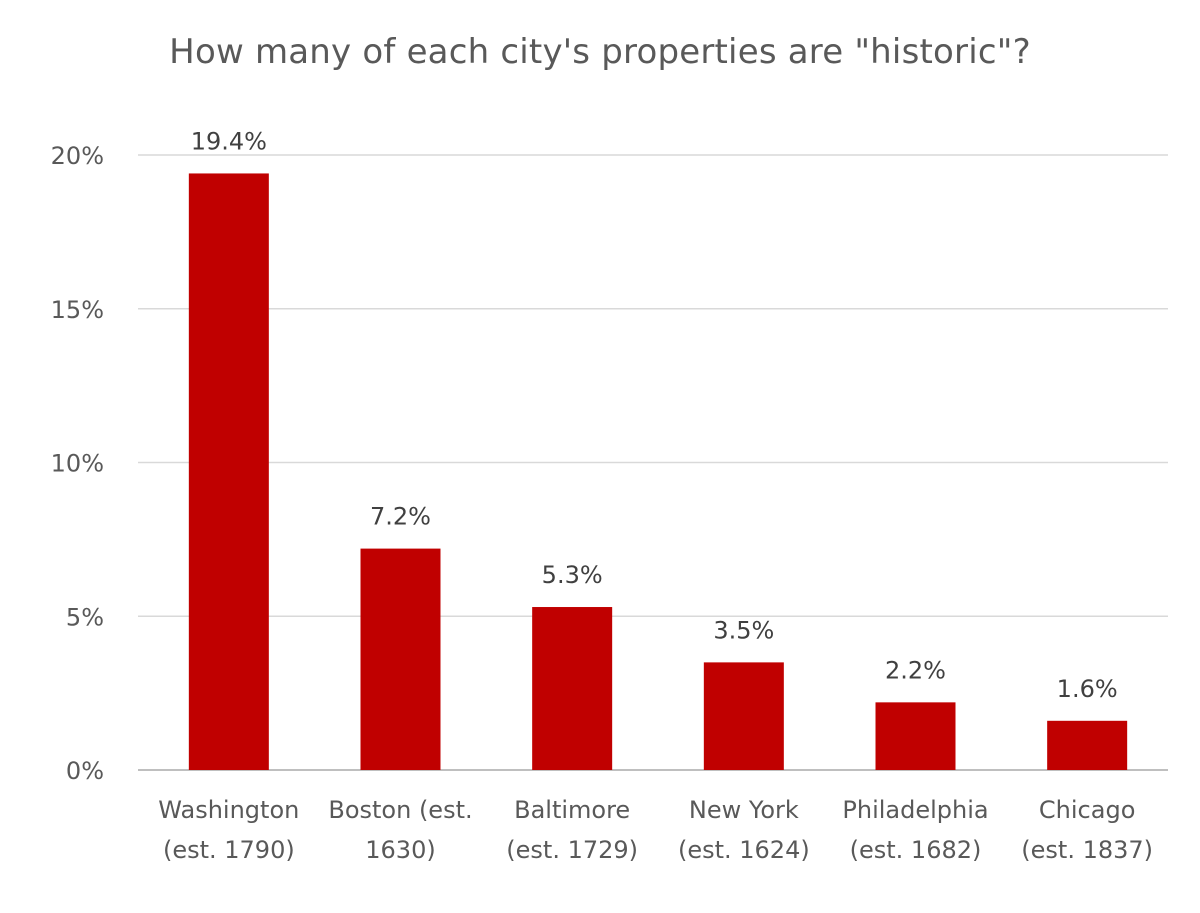  I want to click on data-label: 5.3%, so click(572, 575).